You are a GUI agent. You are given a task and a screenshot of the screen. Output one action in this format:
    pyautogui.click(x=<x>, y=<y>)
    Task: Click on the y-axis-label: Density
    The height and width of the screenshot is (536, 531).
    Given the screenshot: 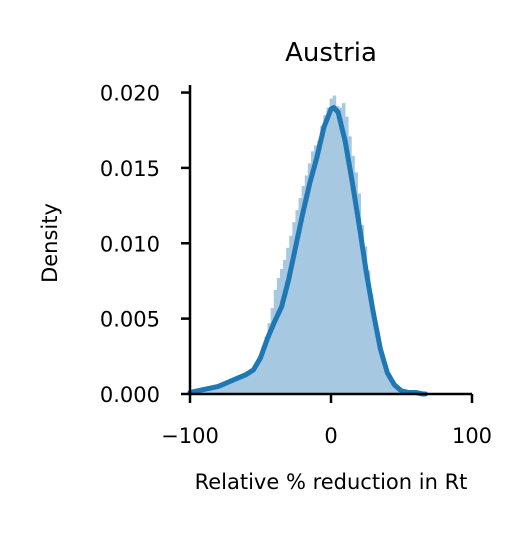 What is the action you would take?
    pyautogui.click(x=50, y=243)
    